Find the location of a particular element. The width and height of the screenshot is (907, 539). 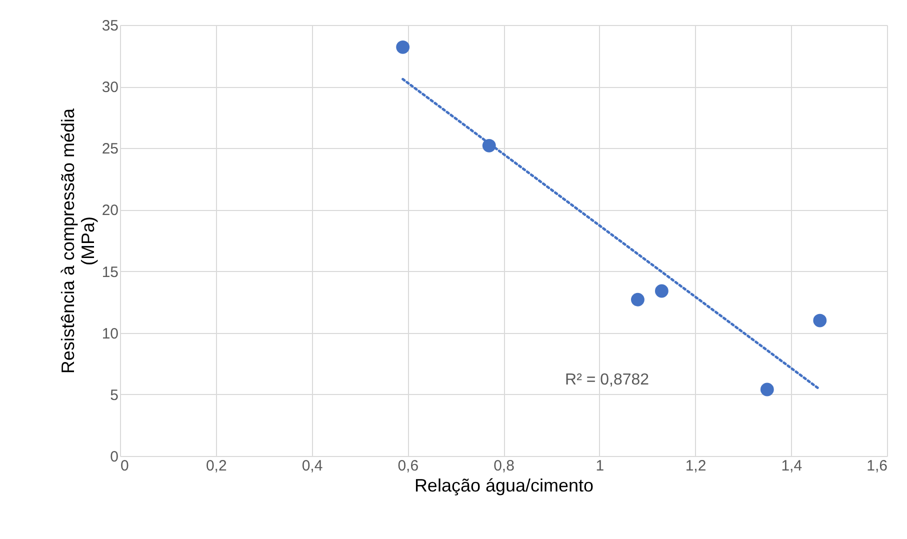

y-tick-label: 25 is located at coordinates (110, 149).